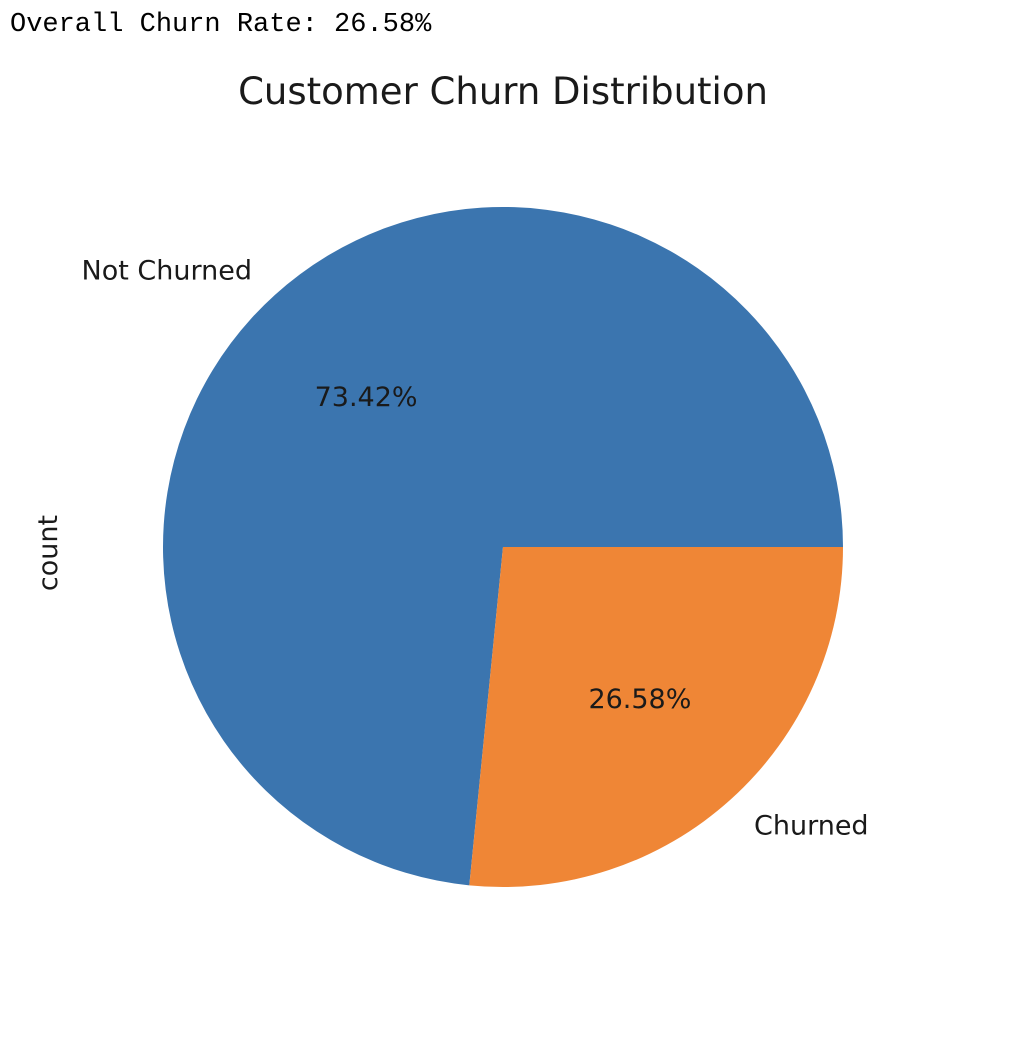 The width and height of the screenshot is (1030, 1040). I want to click on pie-category-label: Not Churned, so click(167, 271).